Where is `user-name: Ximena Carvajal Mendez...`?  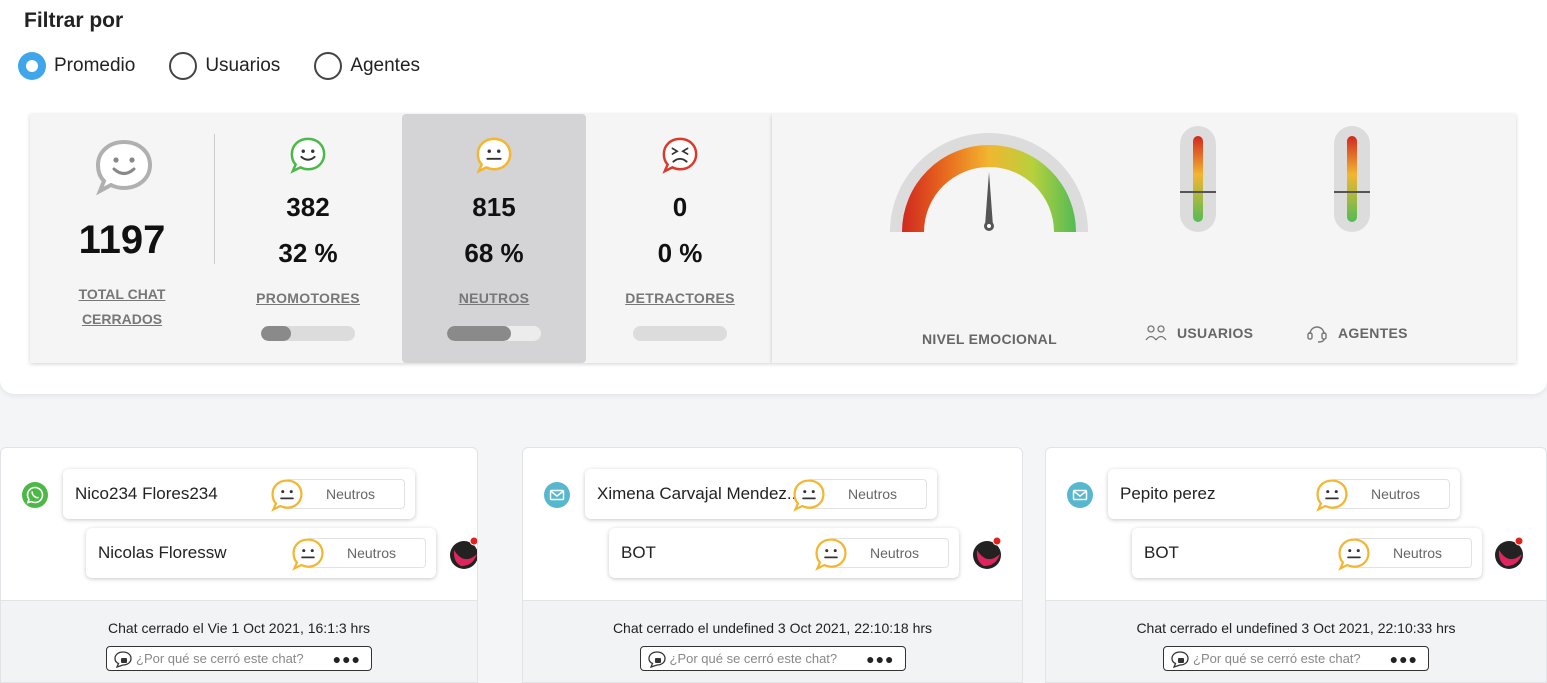
user-name: Ximena Carvajal Mendez... is located at coordinates (699, 493).